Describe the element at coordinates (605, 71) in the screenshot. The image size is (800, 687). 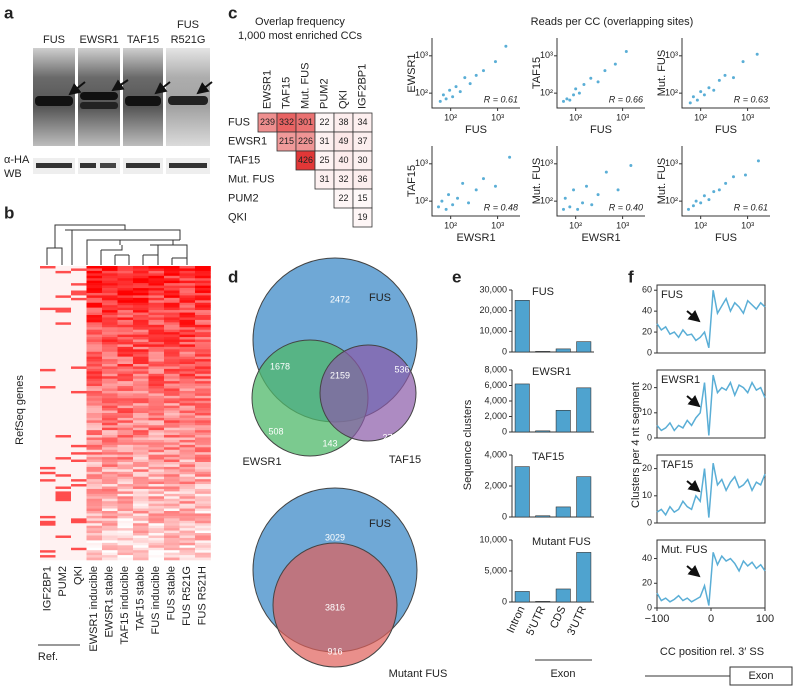
I see `point` at that location.